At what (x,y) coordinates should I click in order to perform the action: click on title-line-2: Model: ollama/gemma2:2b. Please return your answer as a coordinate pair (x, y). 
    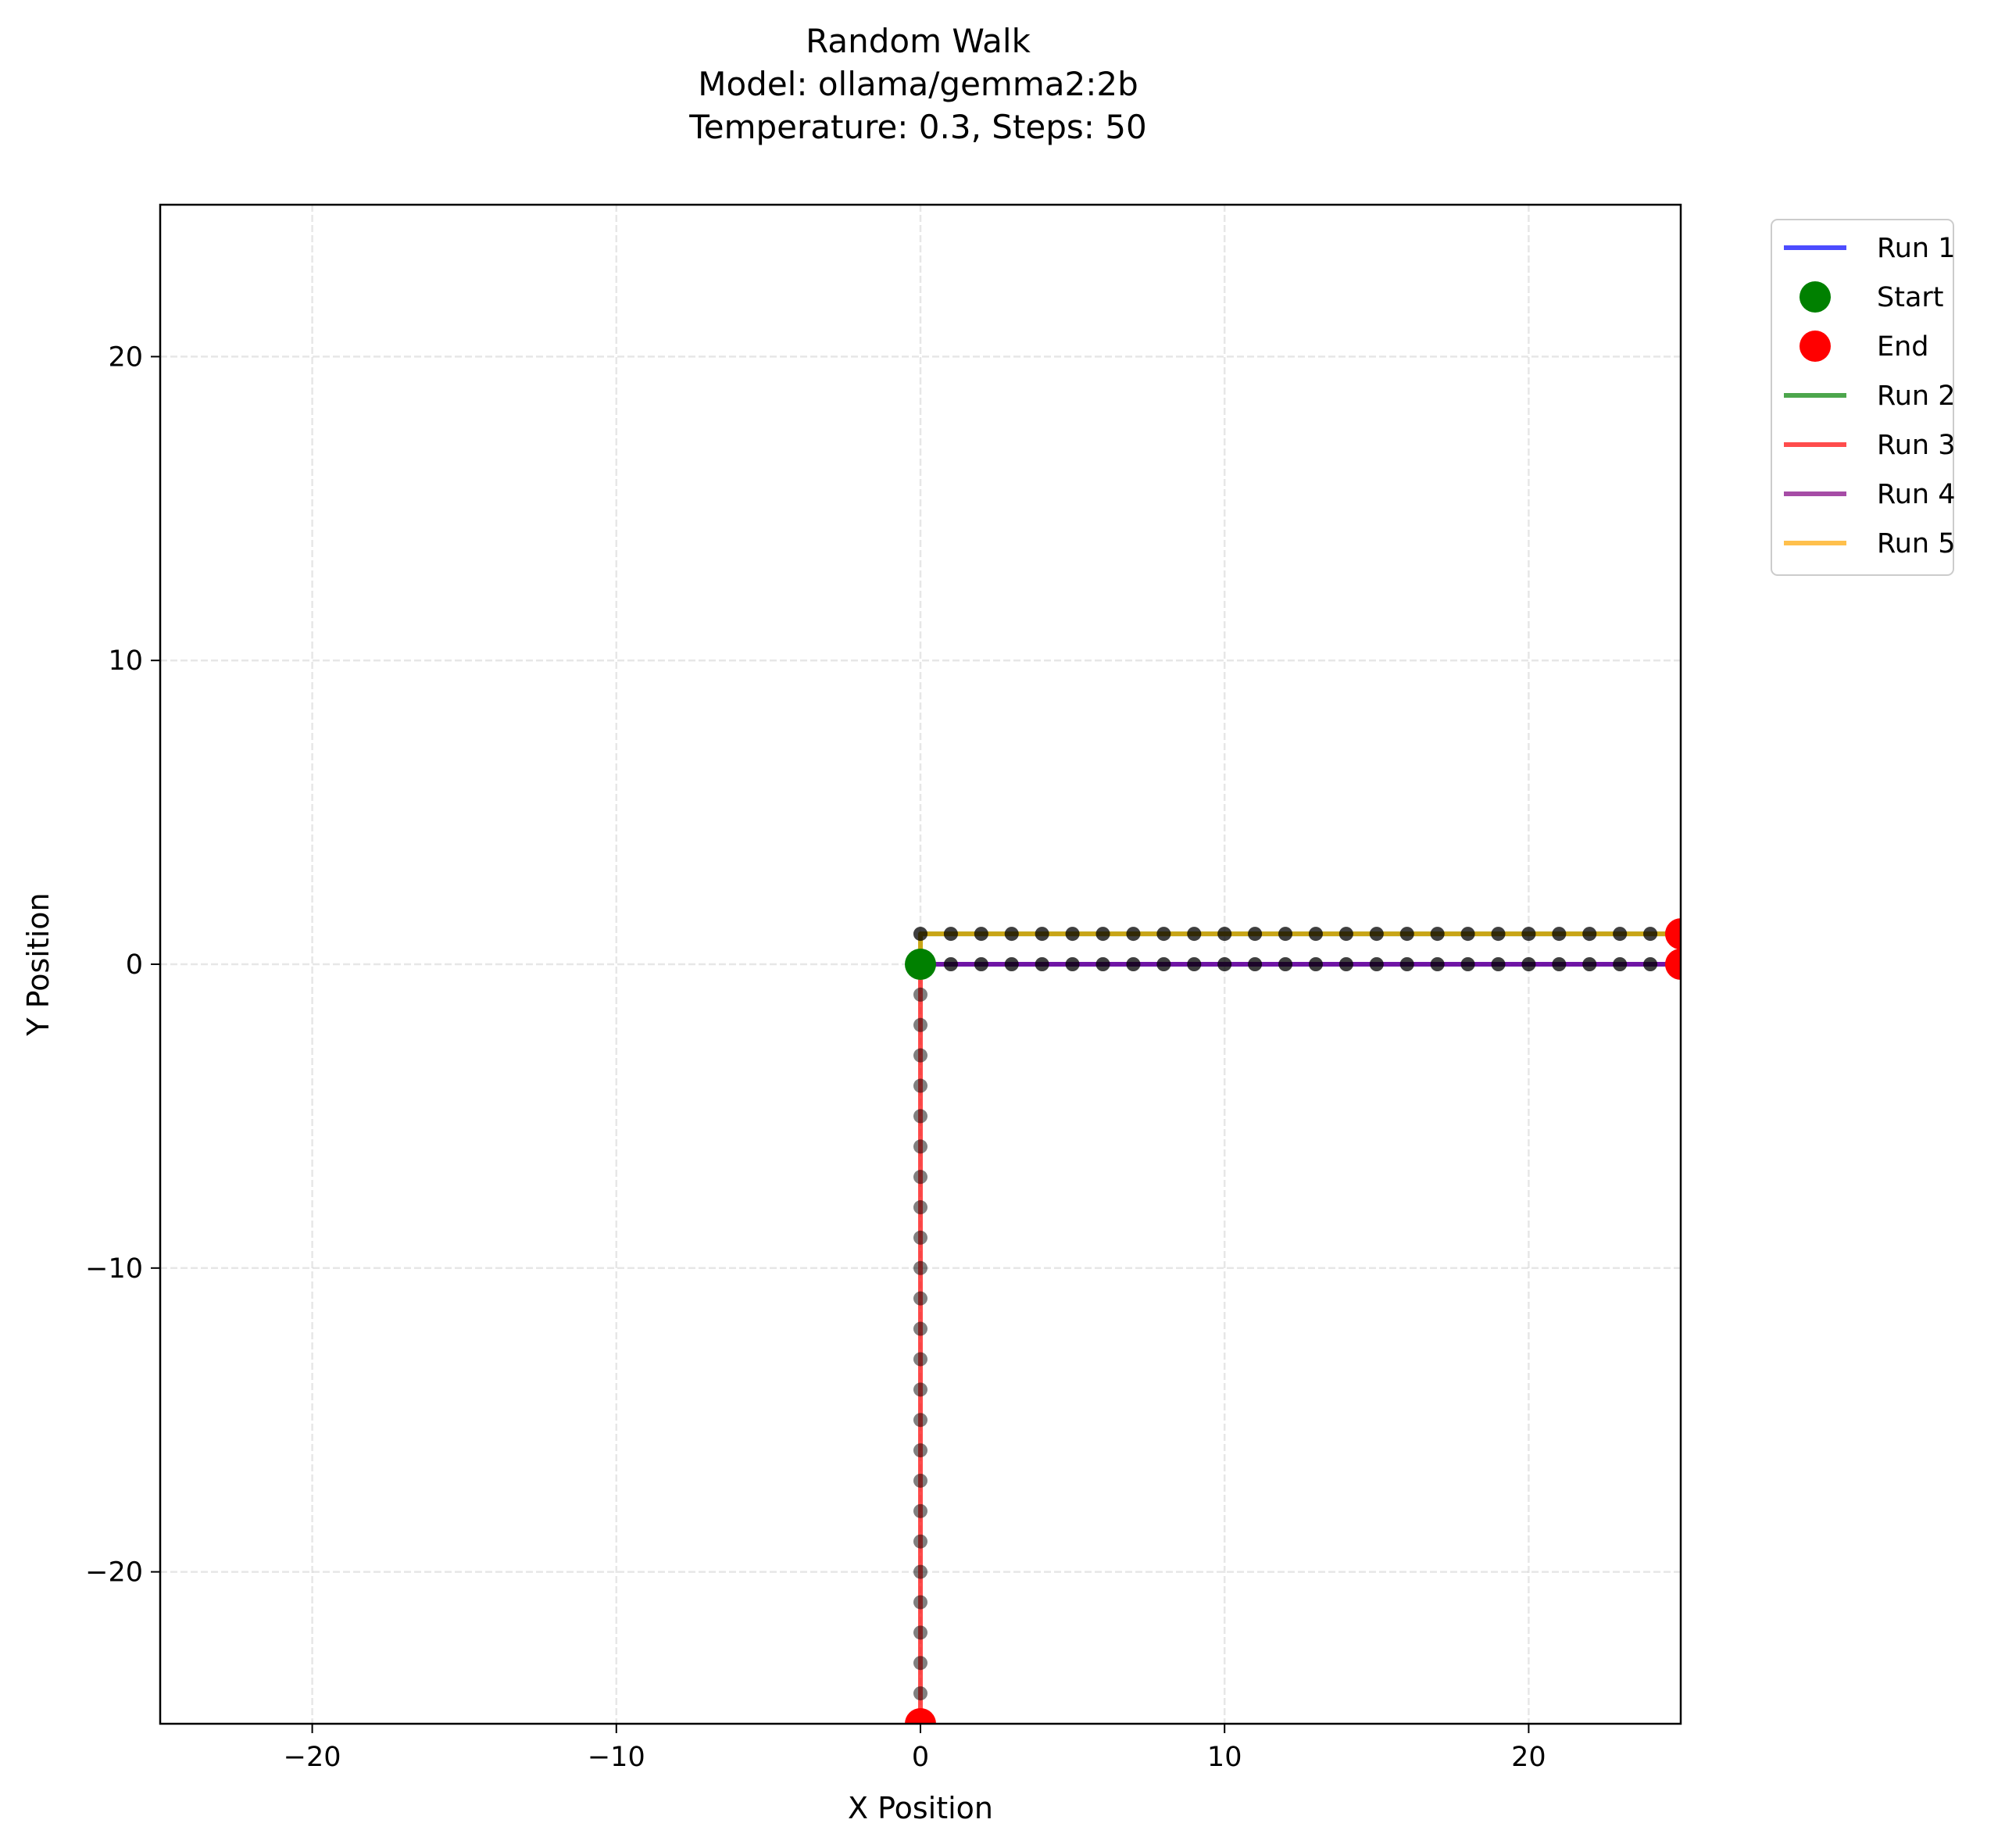
    Looking at the image, I should click on (918, 84).